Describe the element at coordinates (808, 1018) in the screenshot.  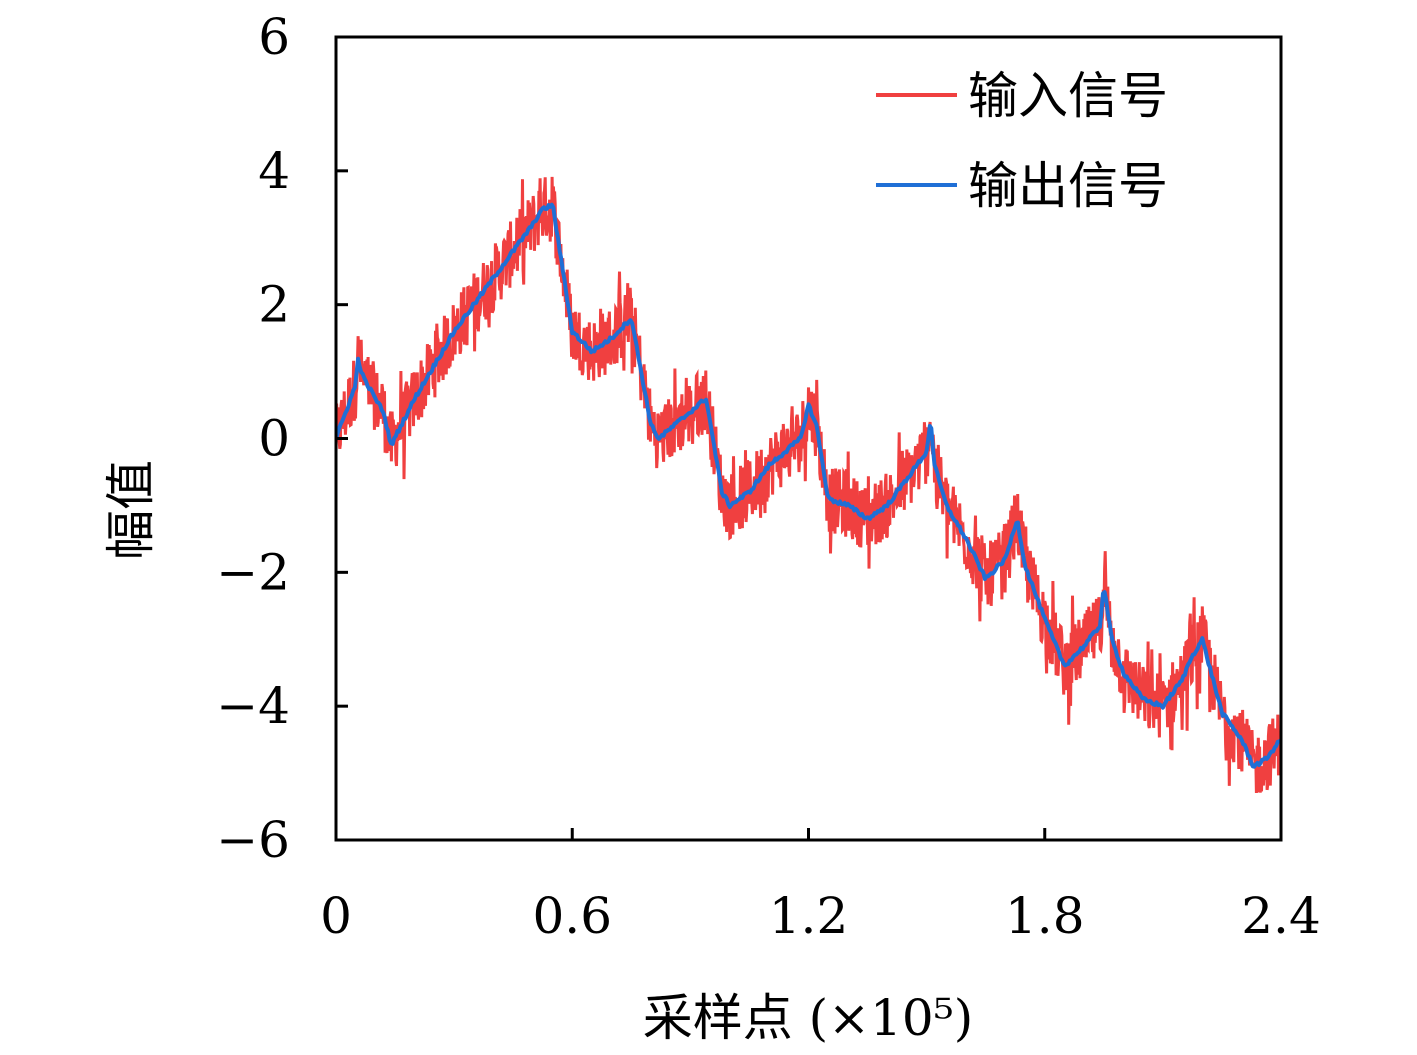
I see `x-axis-label: 采样点 (×10⁵)` at that location.